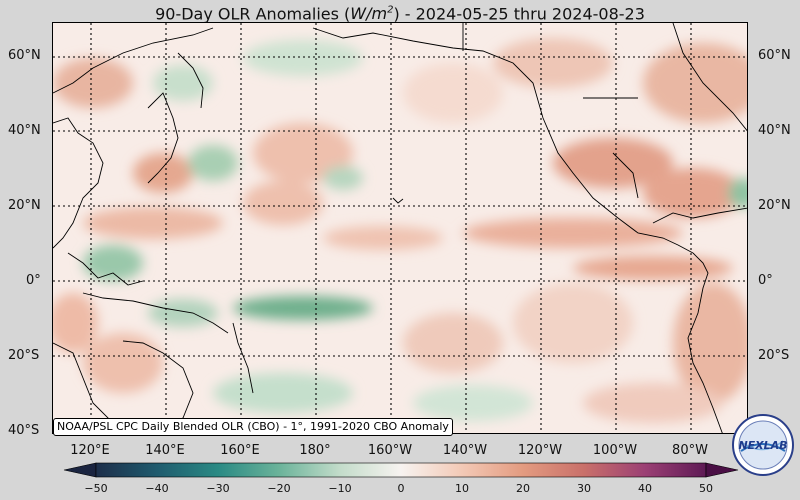 The height and width of the screenshot is (500, 800). What do you see at coordinates (80, 470) in the screenshot?
I see `colorbar-low-extend` at bounding box center [80, 470].